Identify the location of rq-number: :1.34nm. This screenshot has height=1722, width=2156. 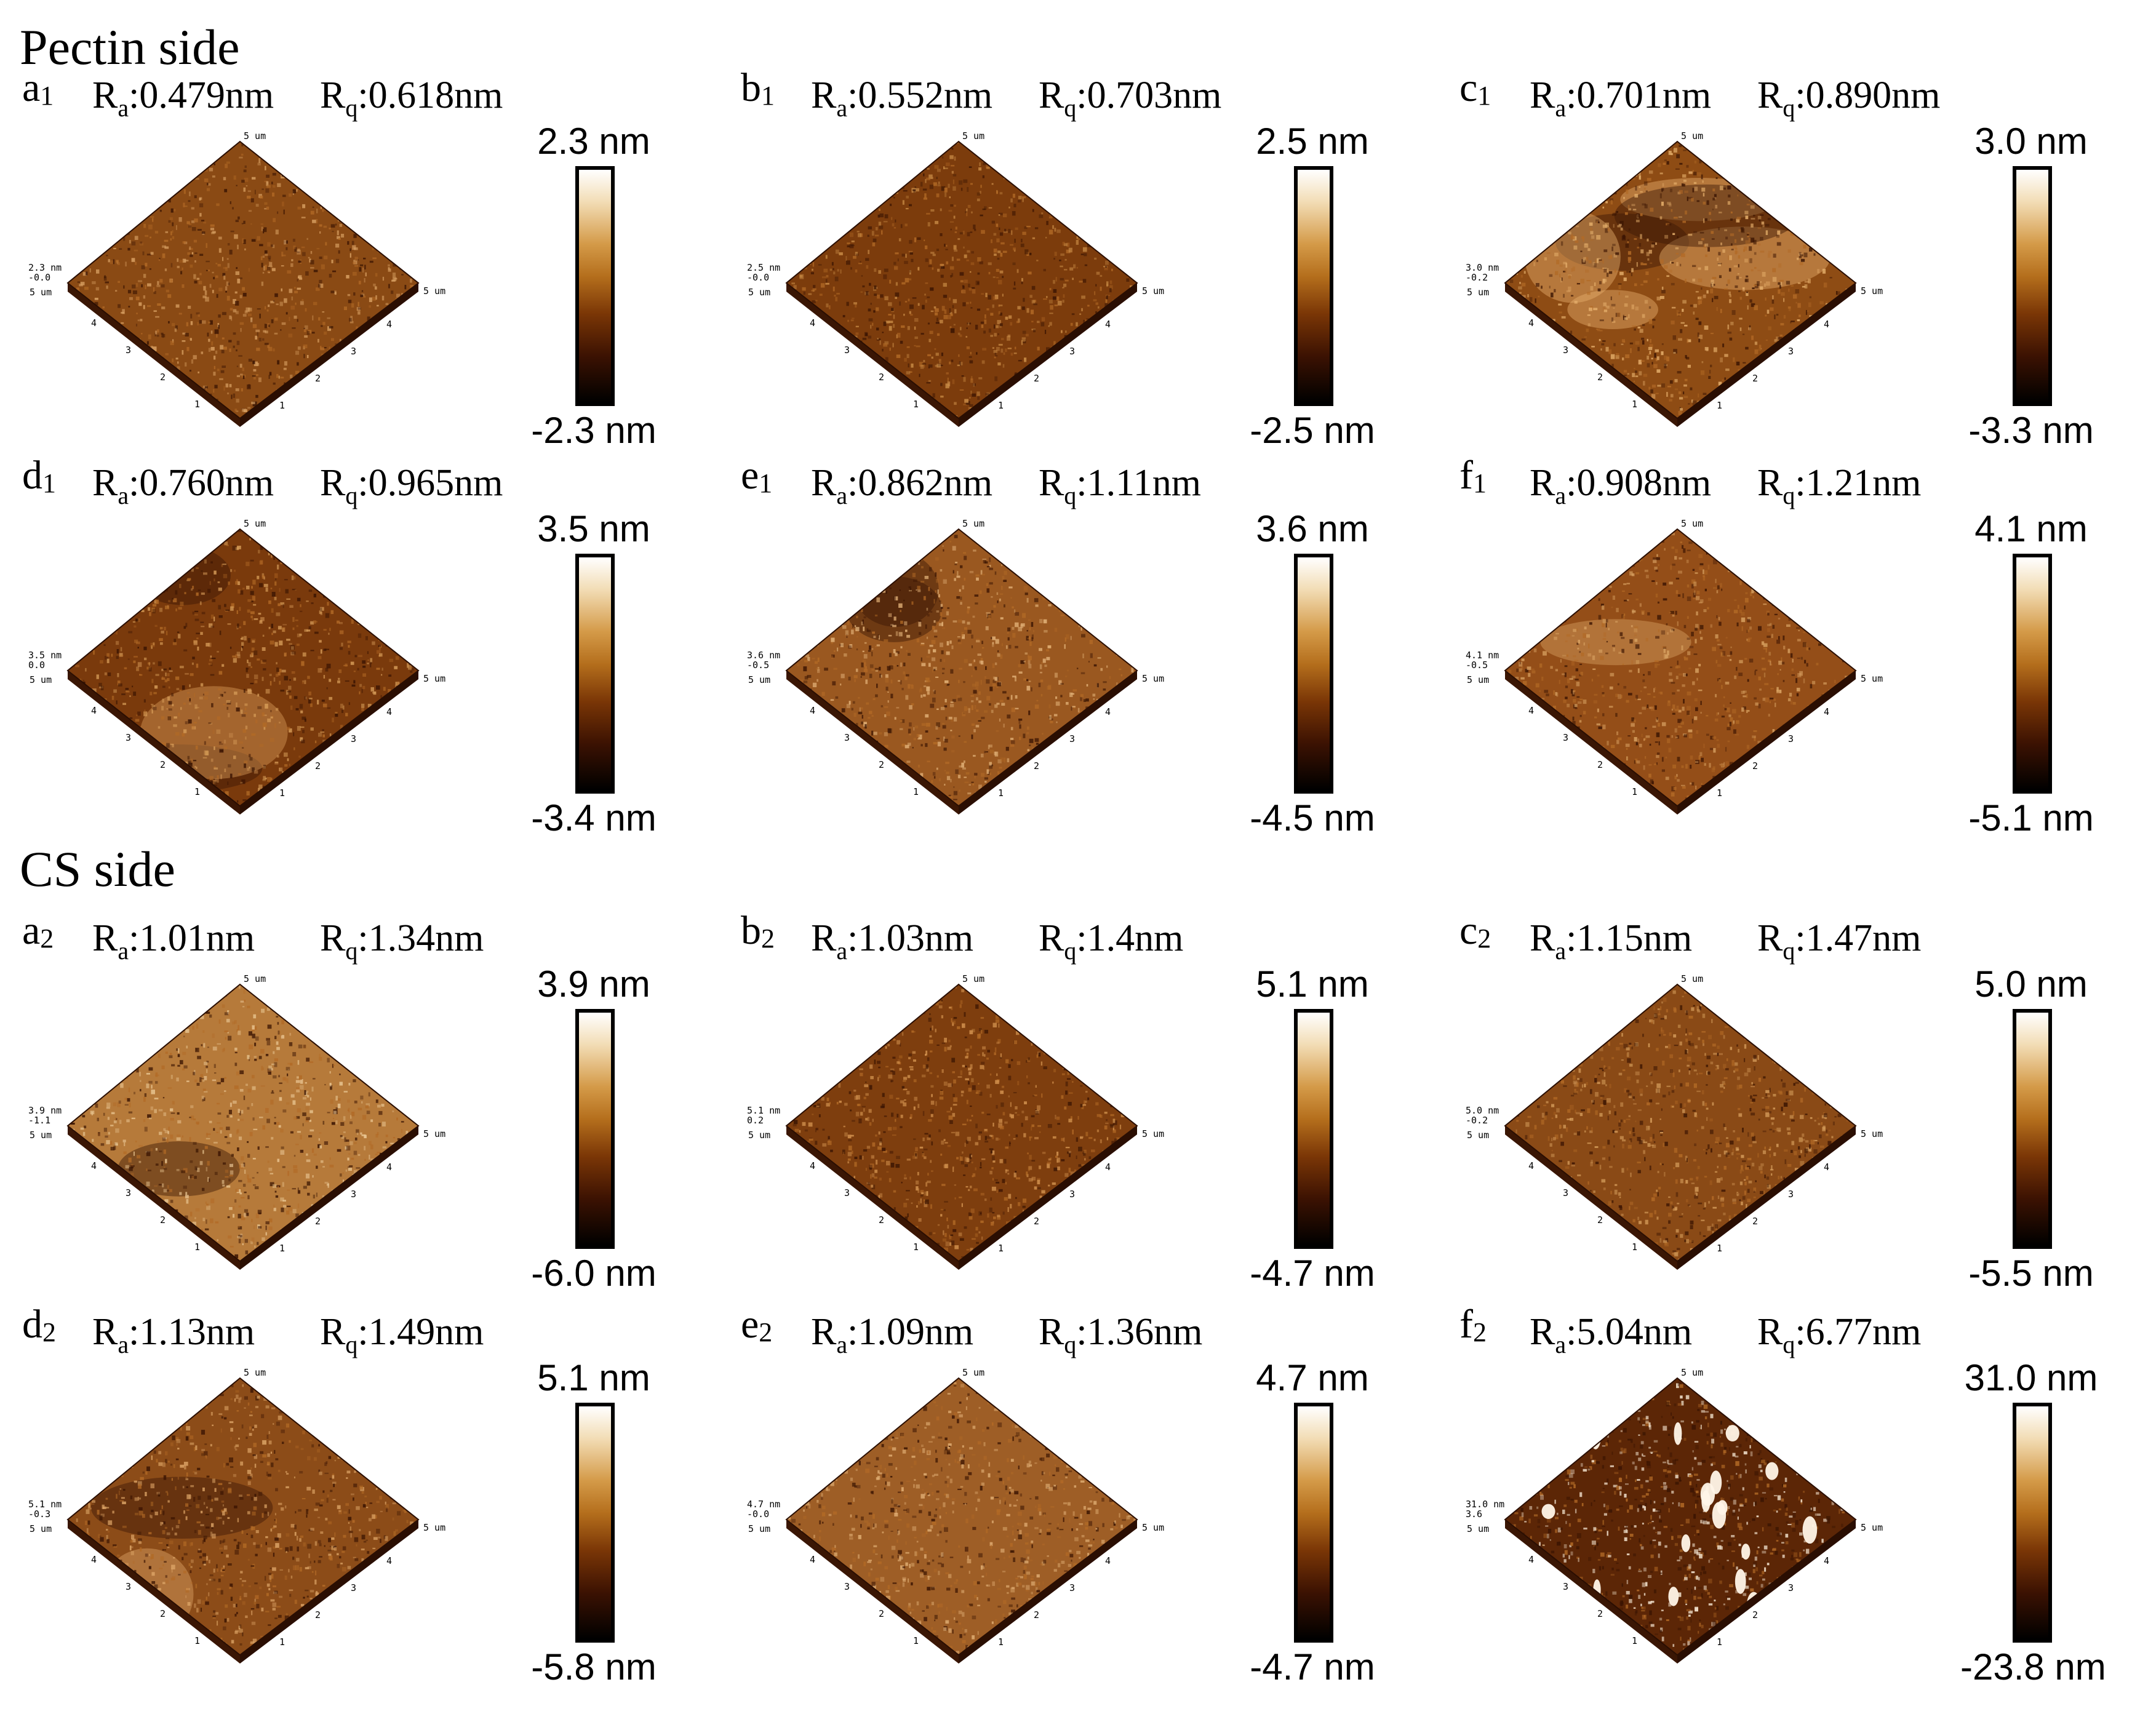
(420, 938).